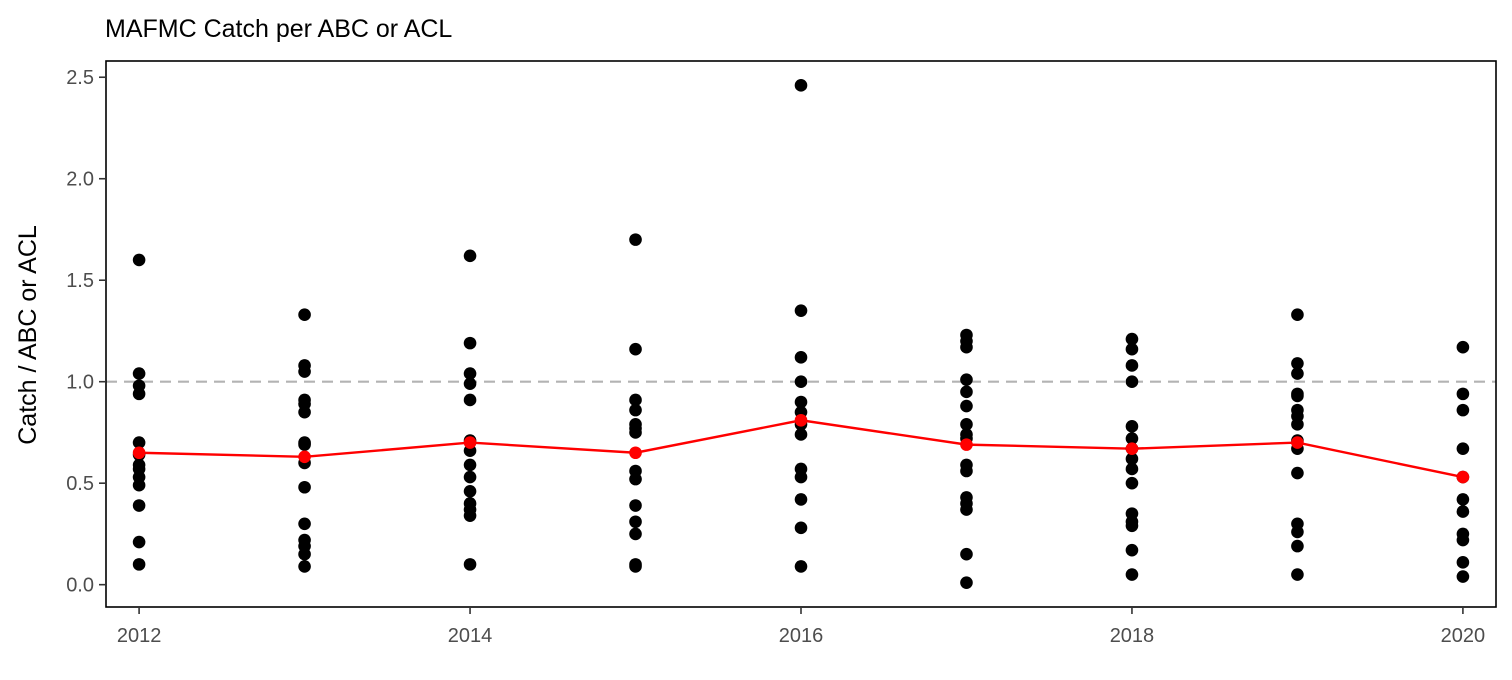 This screenshot has height=680, width=1512. What do you see at coordinates (1463, 636) in the screenshot?
I see `x-tick-label: 2020` at bounding box center [1463, 636].